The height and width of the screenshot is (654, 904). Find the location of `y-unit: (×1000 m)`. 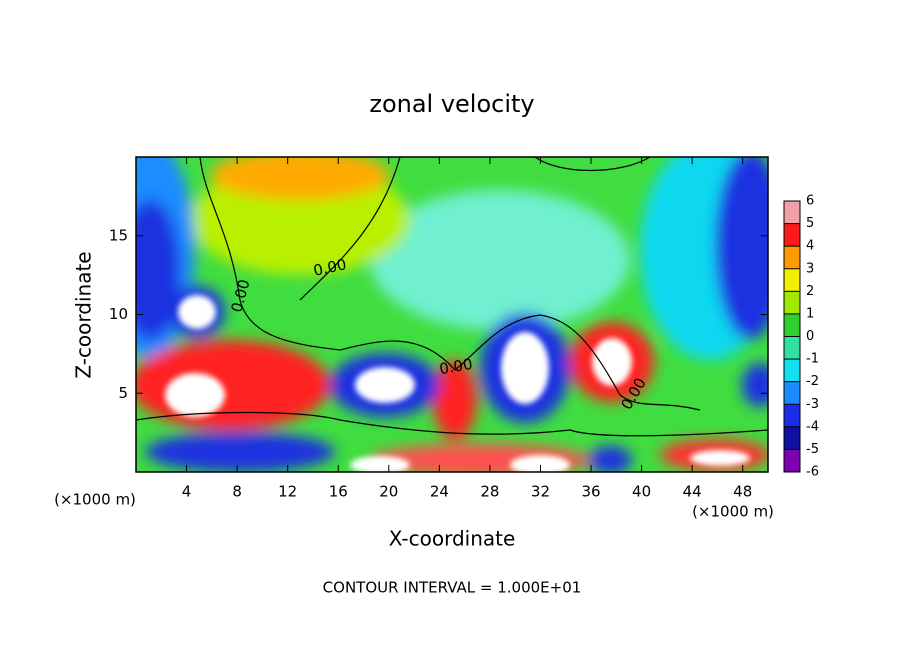

y-unit: (×1000 m) is located at coordinates (95, 500).